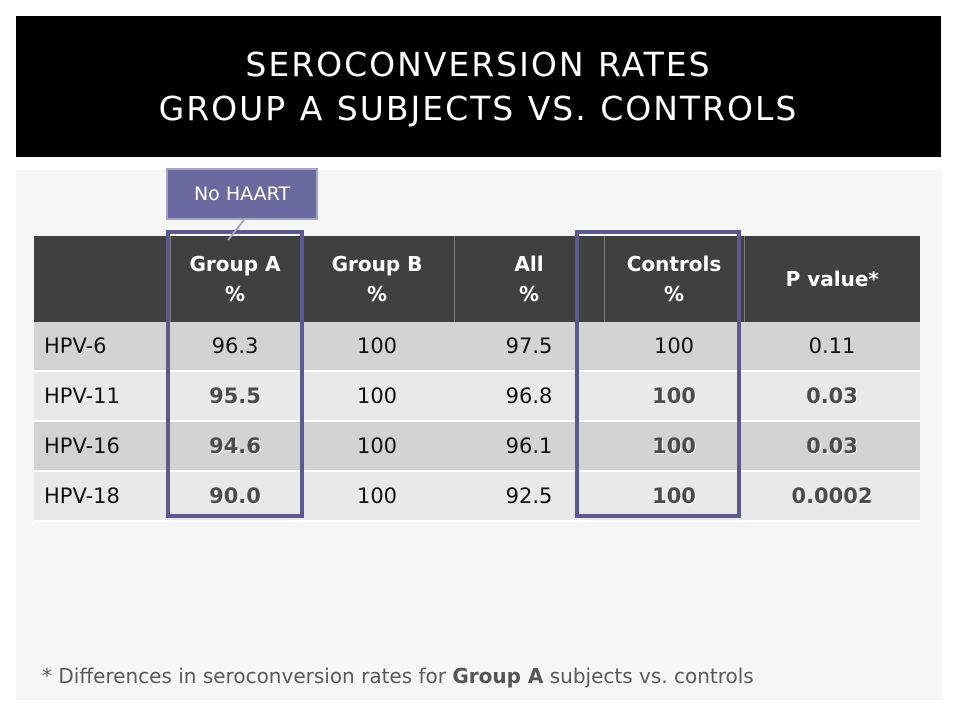  Describe the element at coordinates (235, 396) in the screenshot. I see `cell-group-a: 95.5` at that location.